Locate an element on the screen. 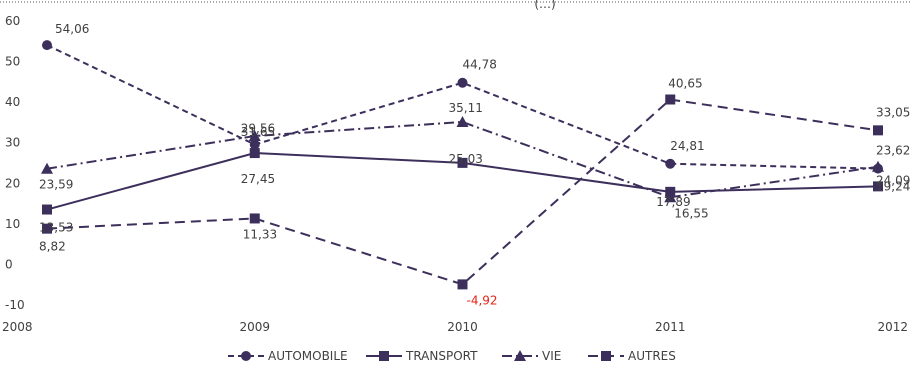 The width and height of the screenshot is (910, 367). data-label: 40,65 is located at coordinates (685, 84).